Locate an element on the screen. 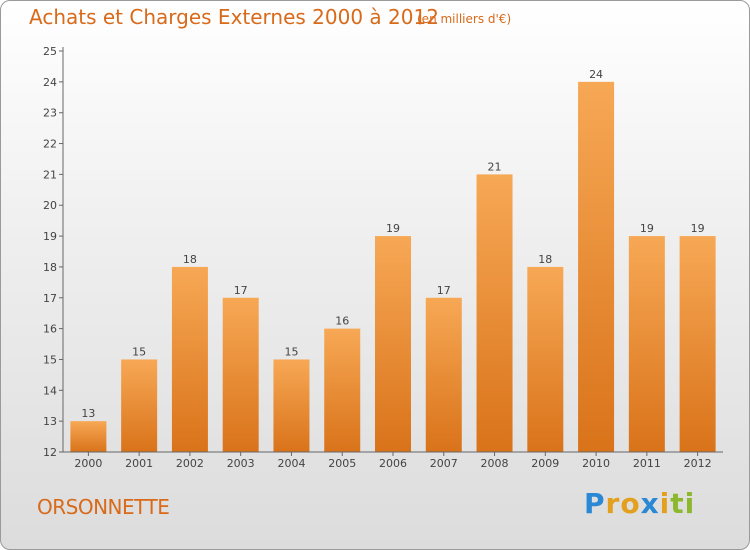  y-tick-label: 13 is located at coordinates (50, 421).